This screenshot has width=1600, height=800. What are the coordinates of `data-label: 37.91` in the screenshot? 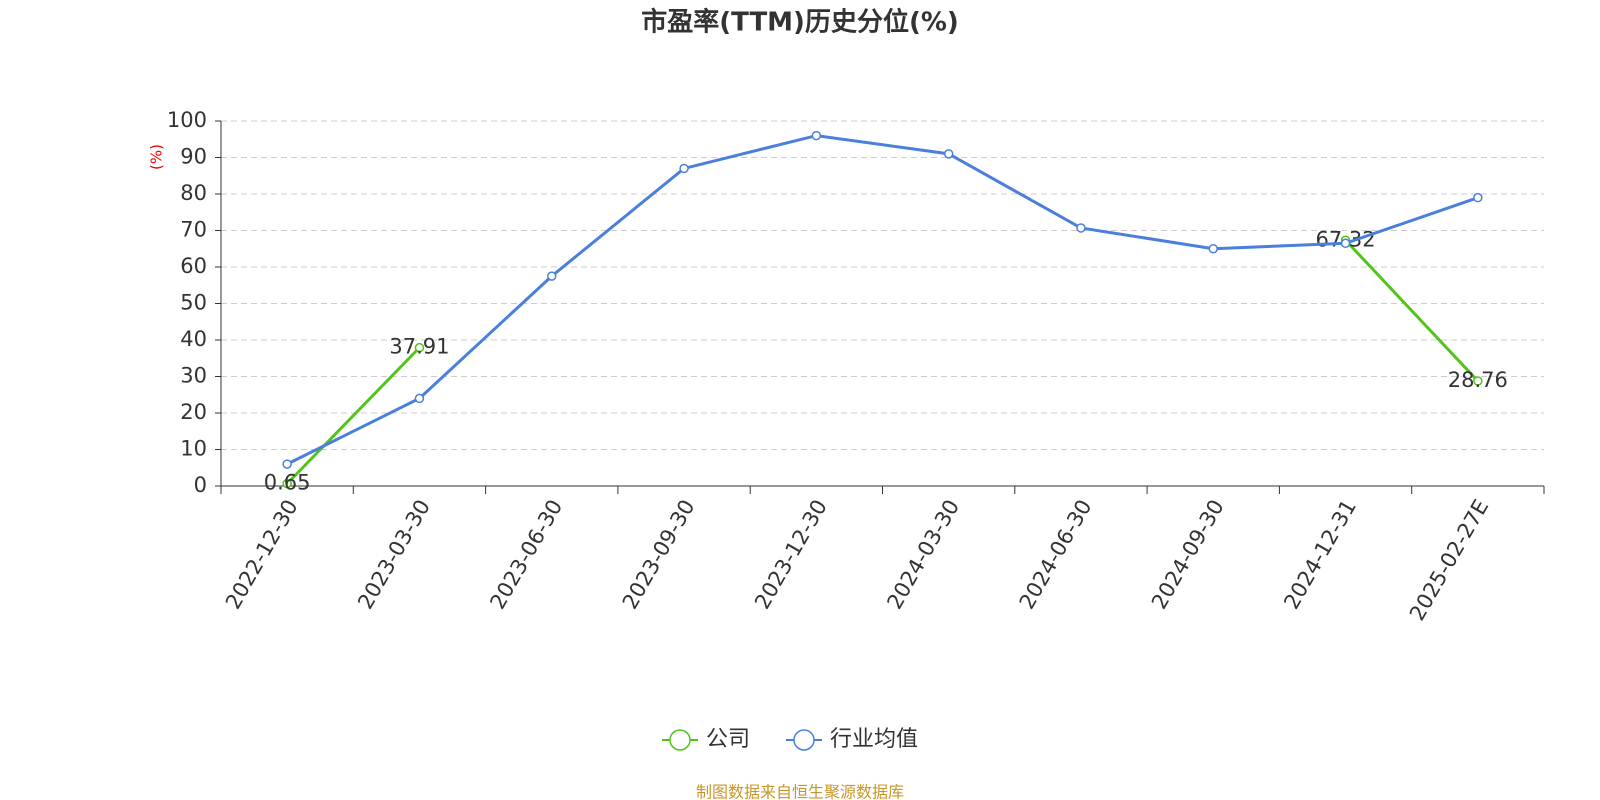 It's located at (419, 347).